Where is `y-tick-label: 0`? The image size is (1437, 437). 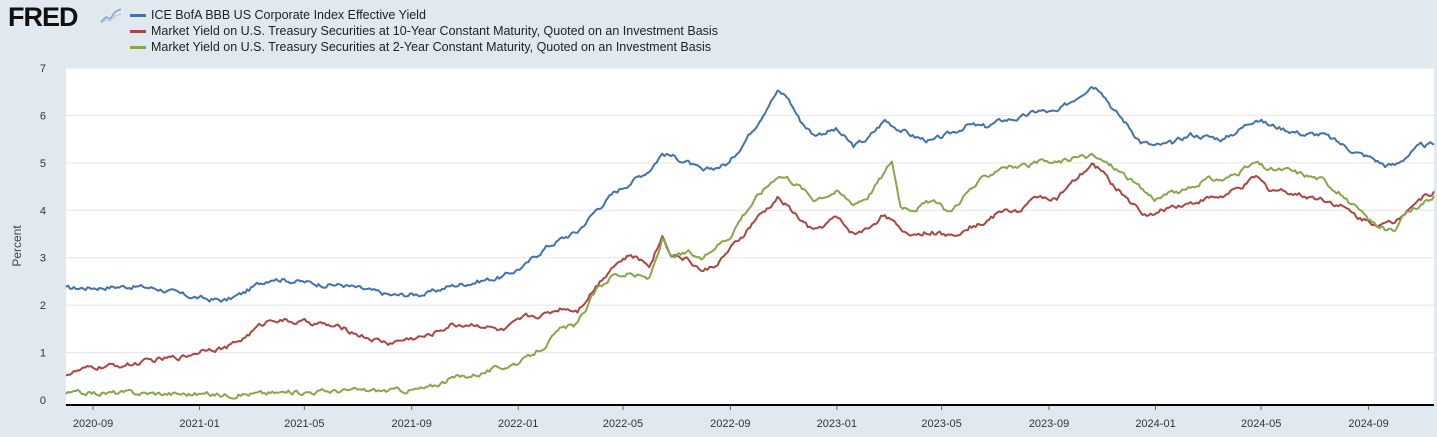 y-tick-label: 0 is located at coordinates (43, 401).